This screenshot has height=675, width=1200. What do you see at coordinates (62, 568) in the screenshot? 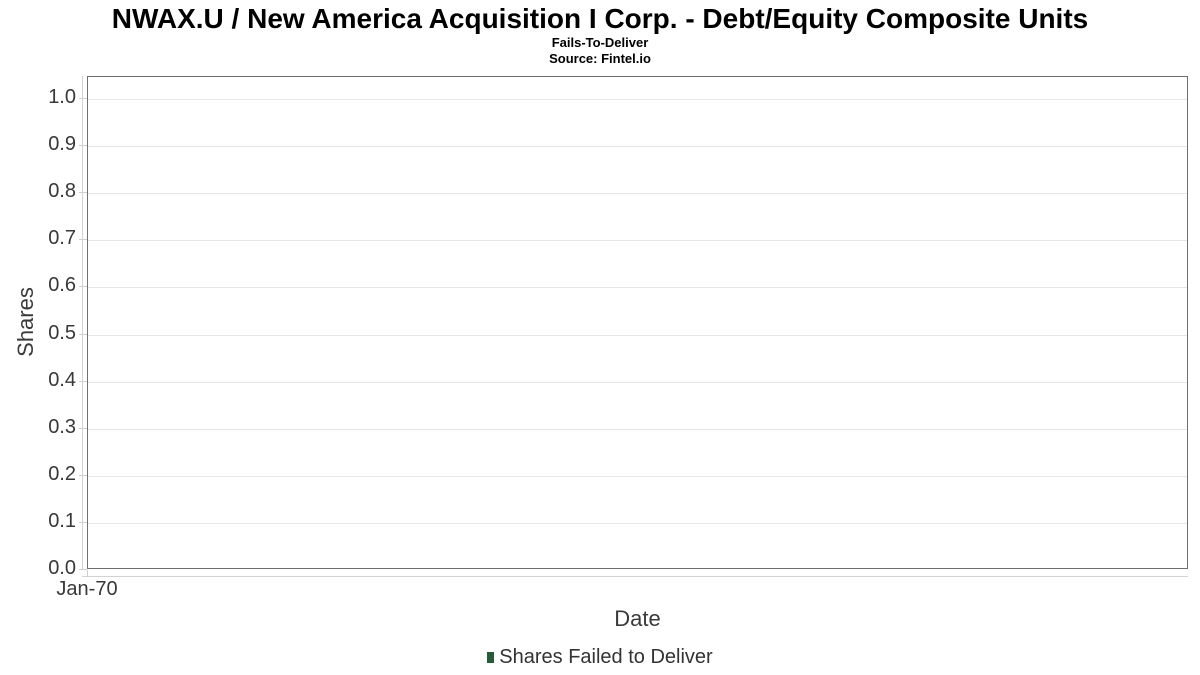
I see `y-tick-label: 0.0` at bounding box center [62, 568].